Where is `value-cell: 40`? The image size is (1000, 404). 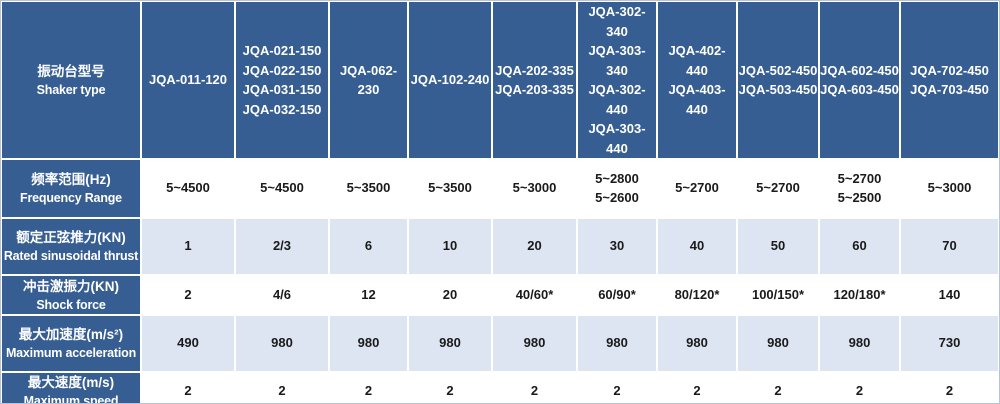
value-cell: 40 is located at coordinates (697, 246).